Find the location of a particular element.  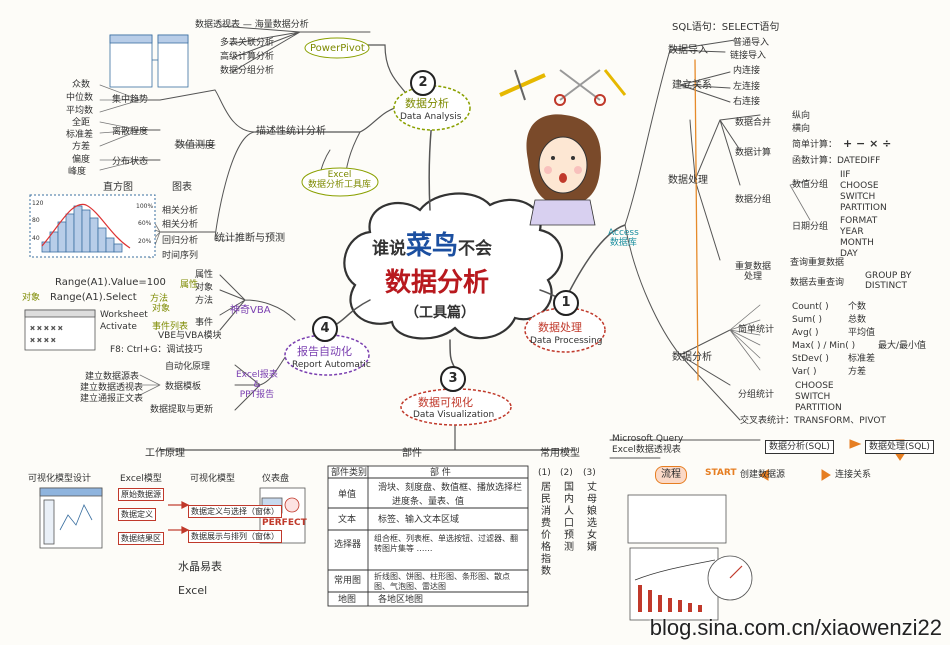

section-3-en: Data Visualization is located at coordinates (454, 415).